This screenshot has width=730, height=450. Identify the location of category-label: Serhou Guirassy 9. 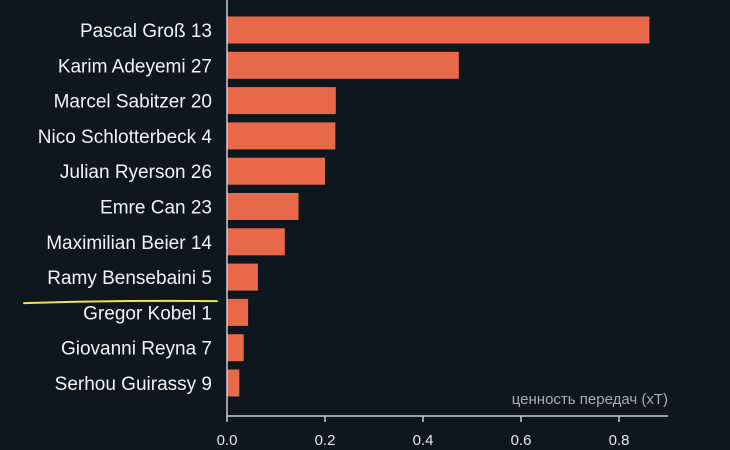
(133, 384).